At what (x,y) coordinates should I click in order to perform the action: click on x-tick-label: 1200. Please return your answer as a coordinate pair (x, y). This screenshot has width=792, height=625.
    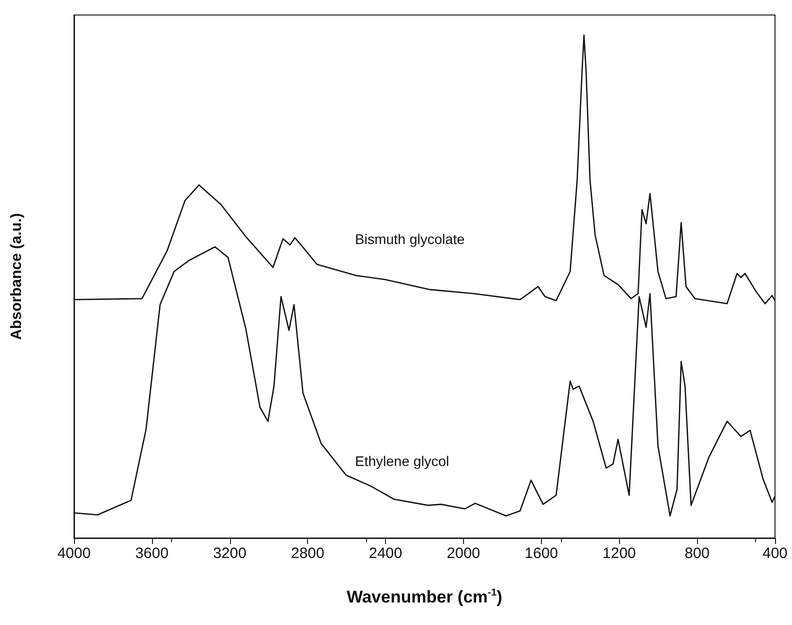
    Looking at the image, I should click on (619, 553).